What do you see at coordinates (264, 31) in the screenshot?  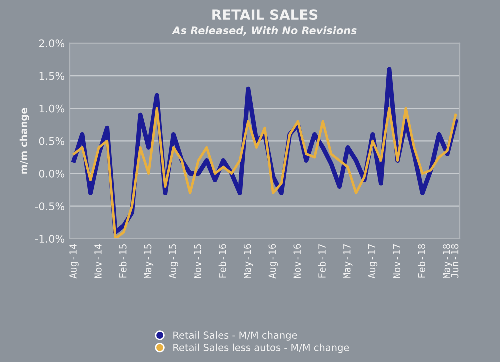 I see `chart-subtitle: As Released, With No Revisions` at bounding box center [264, 31].